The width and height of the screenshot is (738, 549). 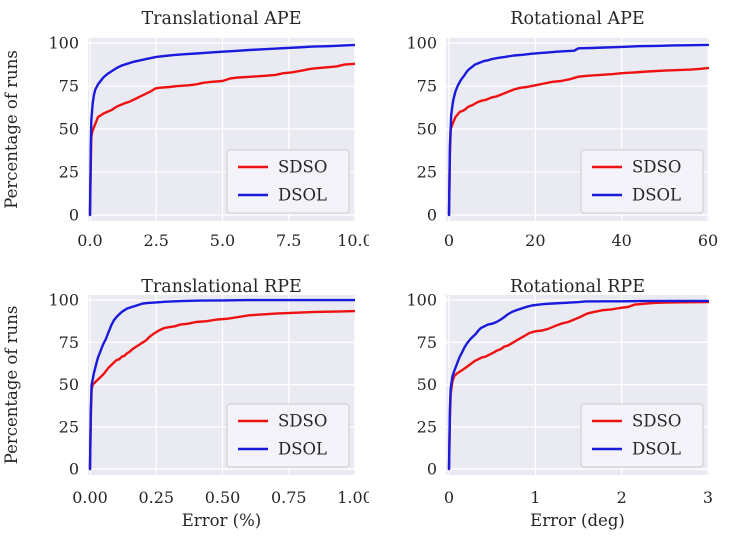 What do you see at coordinates (156, 497) in the screenshot?
I see `x-tick-label: 0.25` at bounding box center [156, 497].